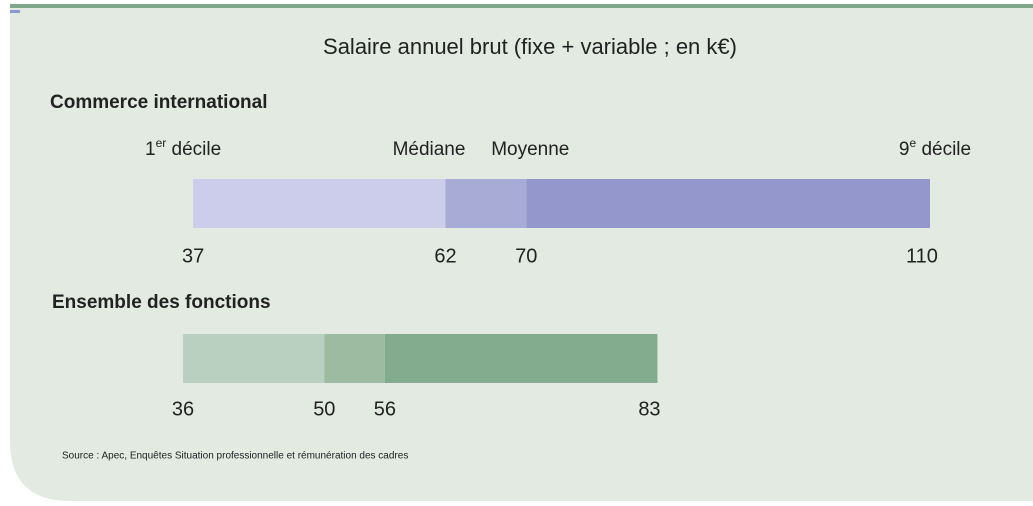 This screenshot has height=506, width=1033. What do you see at coordinates (193, 256) in the screenshot?
I see `value-label: 37` at bounding box center [193, 256].